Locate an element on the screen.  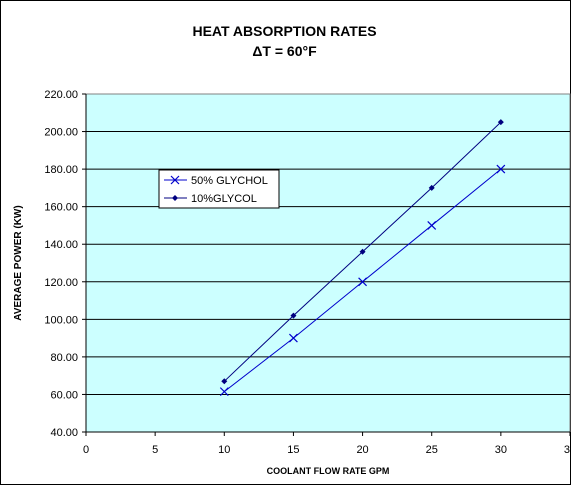
x-tick-label: 0 is located at coordinates (86, 450).